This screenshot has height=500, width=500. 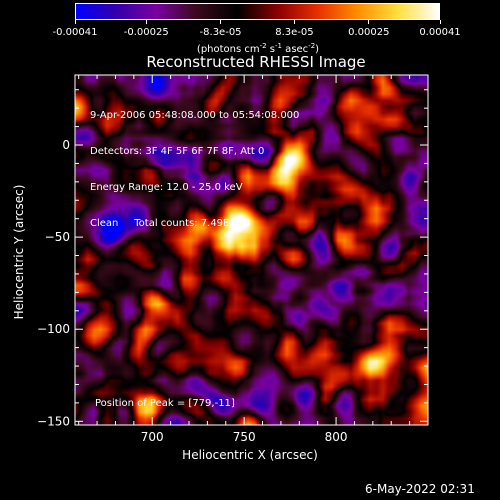 I want to click on colorbar-tick-label: 8.3e-05, so click(x=294, y=32).